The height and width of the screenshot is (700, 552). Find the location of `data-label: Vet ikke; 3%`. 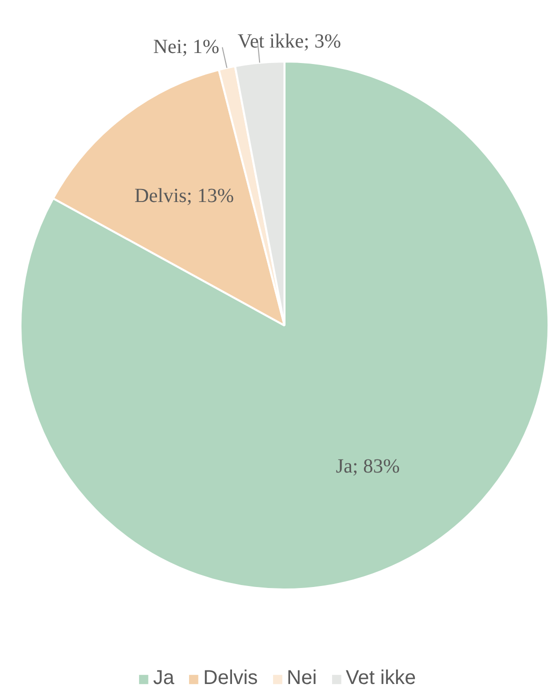

data-label: Vet ikke; 3% is located at coordinates (289, 41).